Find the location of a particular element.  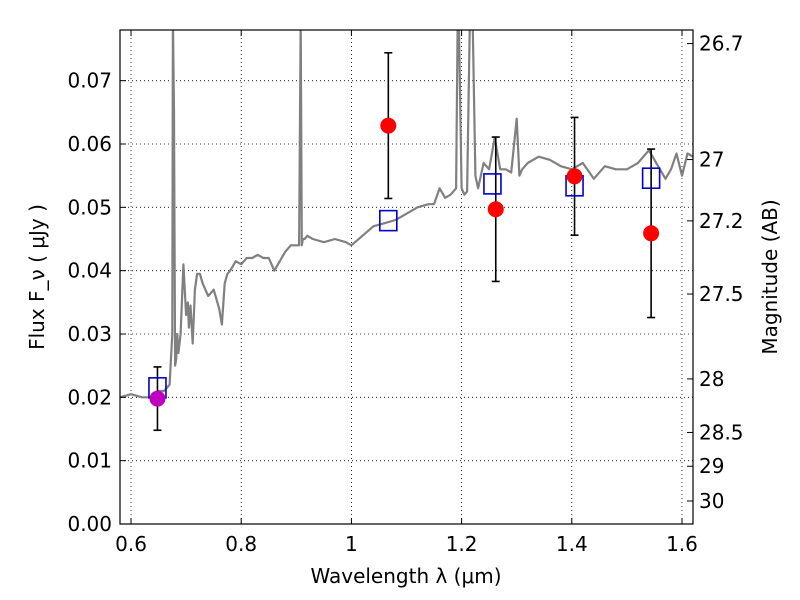

mag-tick-label: 30 is located at coordinates (711, 501).